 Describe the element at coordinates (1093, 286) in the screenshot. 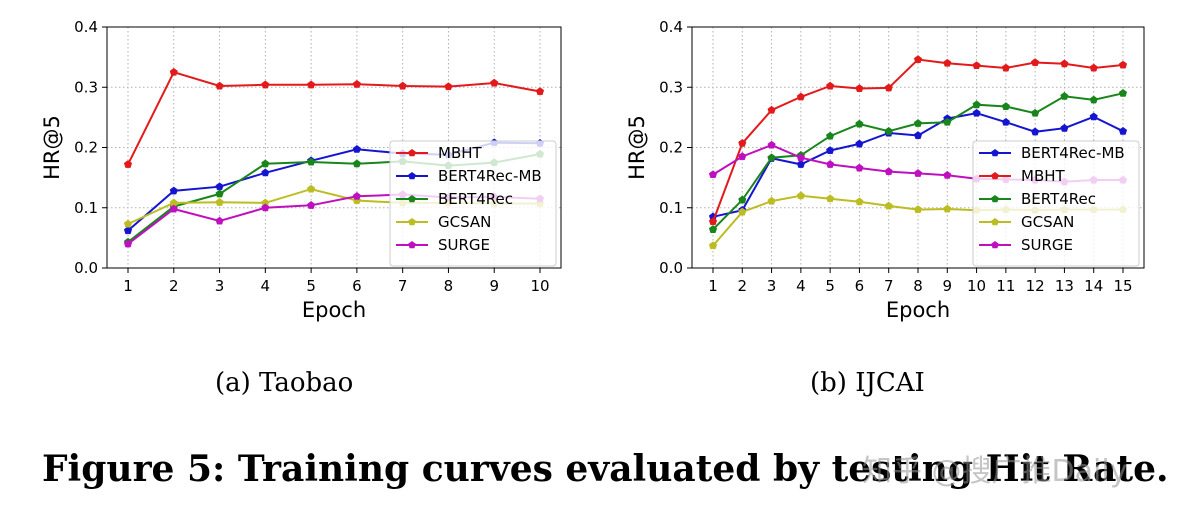

I see `x-tick-label: 14` at that location.